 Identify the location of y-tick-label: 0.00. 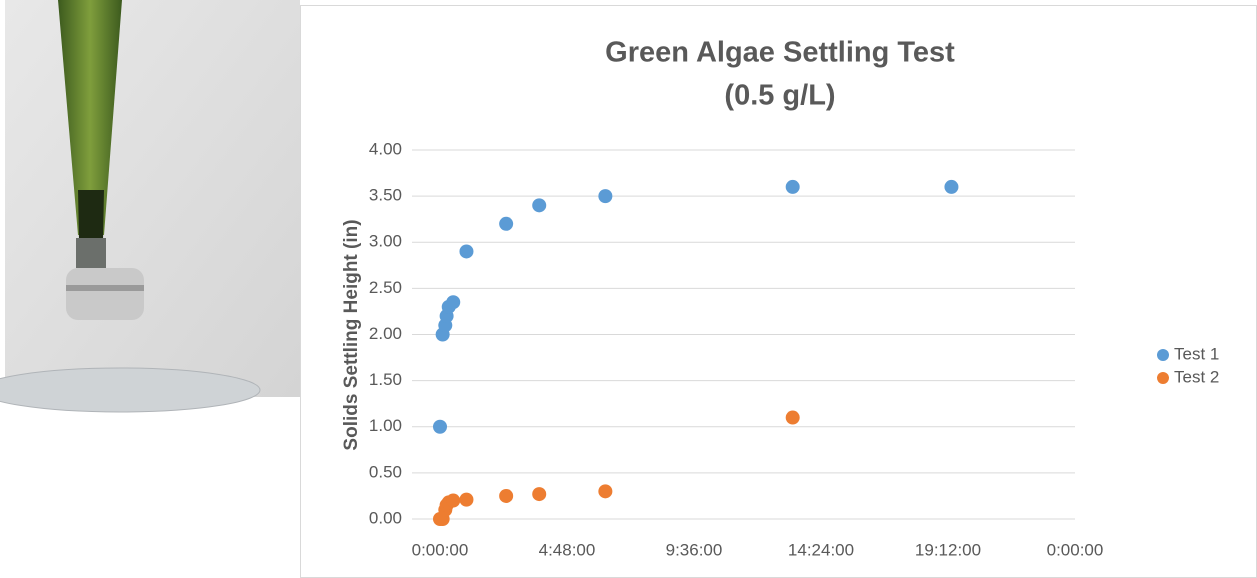
(385, 517).